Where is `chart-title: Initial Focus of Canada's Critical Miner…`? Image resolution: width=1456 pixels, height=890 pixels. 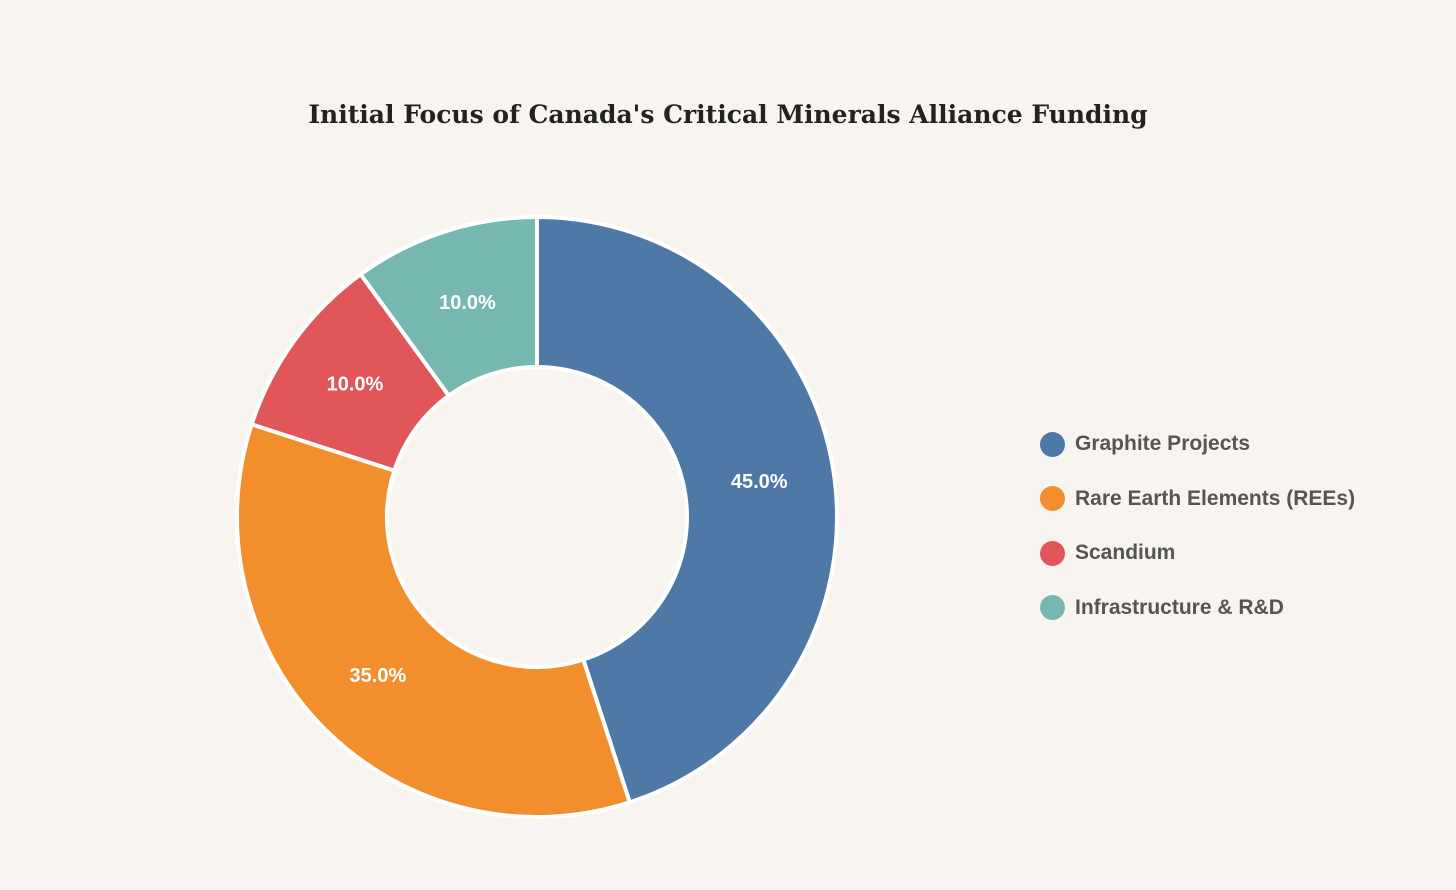
chart-title: Initial Focus of Canada's Critical Miner… is located at coordinates (728, 114).